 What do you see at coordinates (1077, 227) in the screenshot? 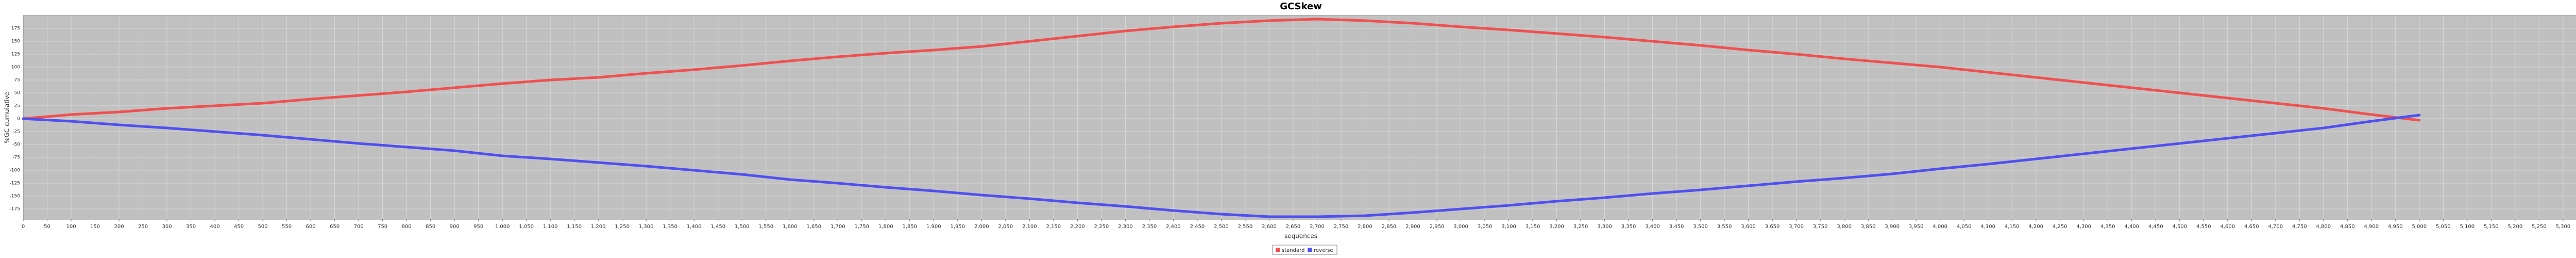
I see `x-tick-label: 2,200` at bounding box center [1077, 227].